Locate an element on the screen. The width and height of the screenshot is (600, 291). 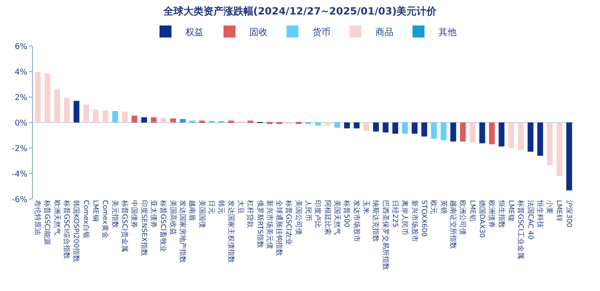
y-tick-label: 0% is located at coordinates (21, 123).